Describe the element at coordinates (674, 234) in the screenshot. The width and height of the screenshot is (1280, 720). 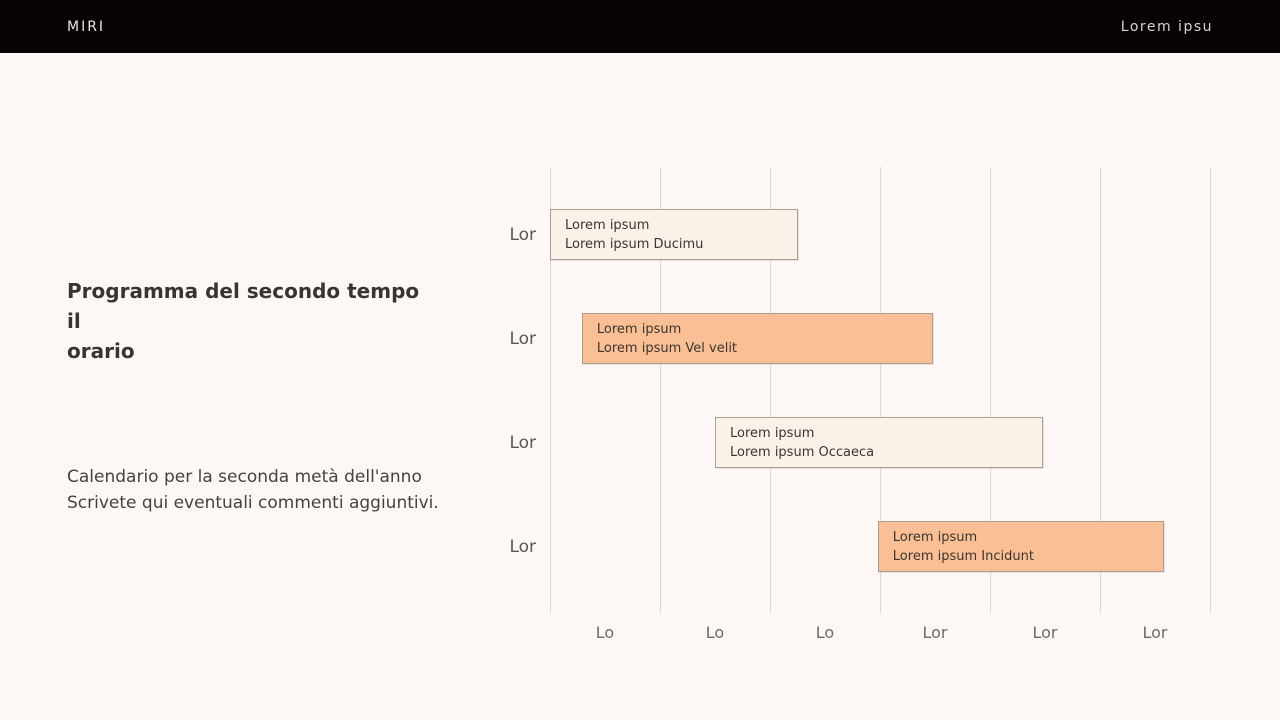
I see `gantt-bar: Lorem ipsum Lorem ipsum Ducimu` at that location.